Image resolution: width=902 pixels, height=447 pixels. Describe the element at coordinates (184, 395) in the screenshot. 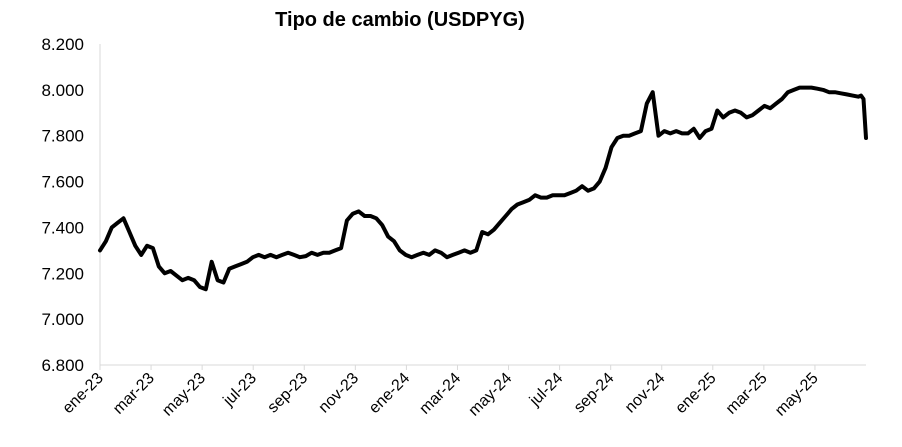

I see `x-tick-label: may-23` at that location.